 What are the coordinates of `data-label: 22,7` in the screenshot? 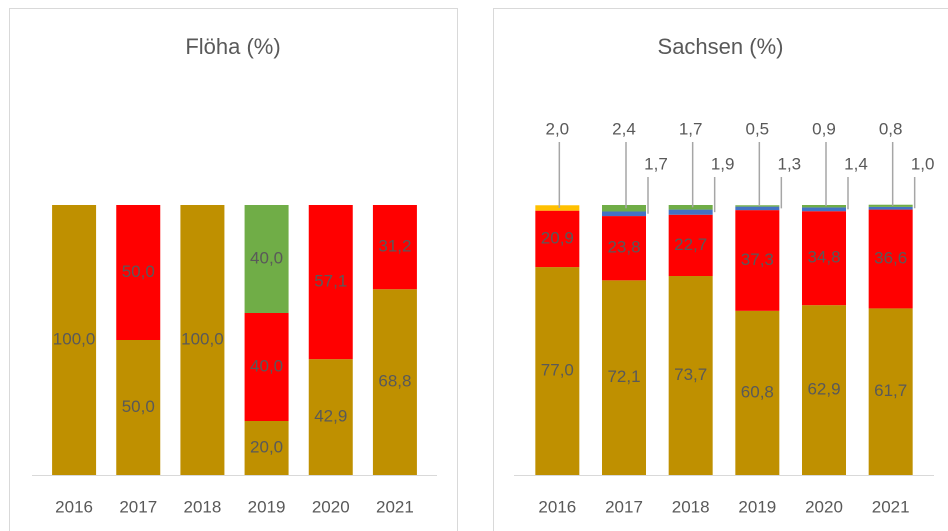 It's located at (690, 244).